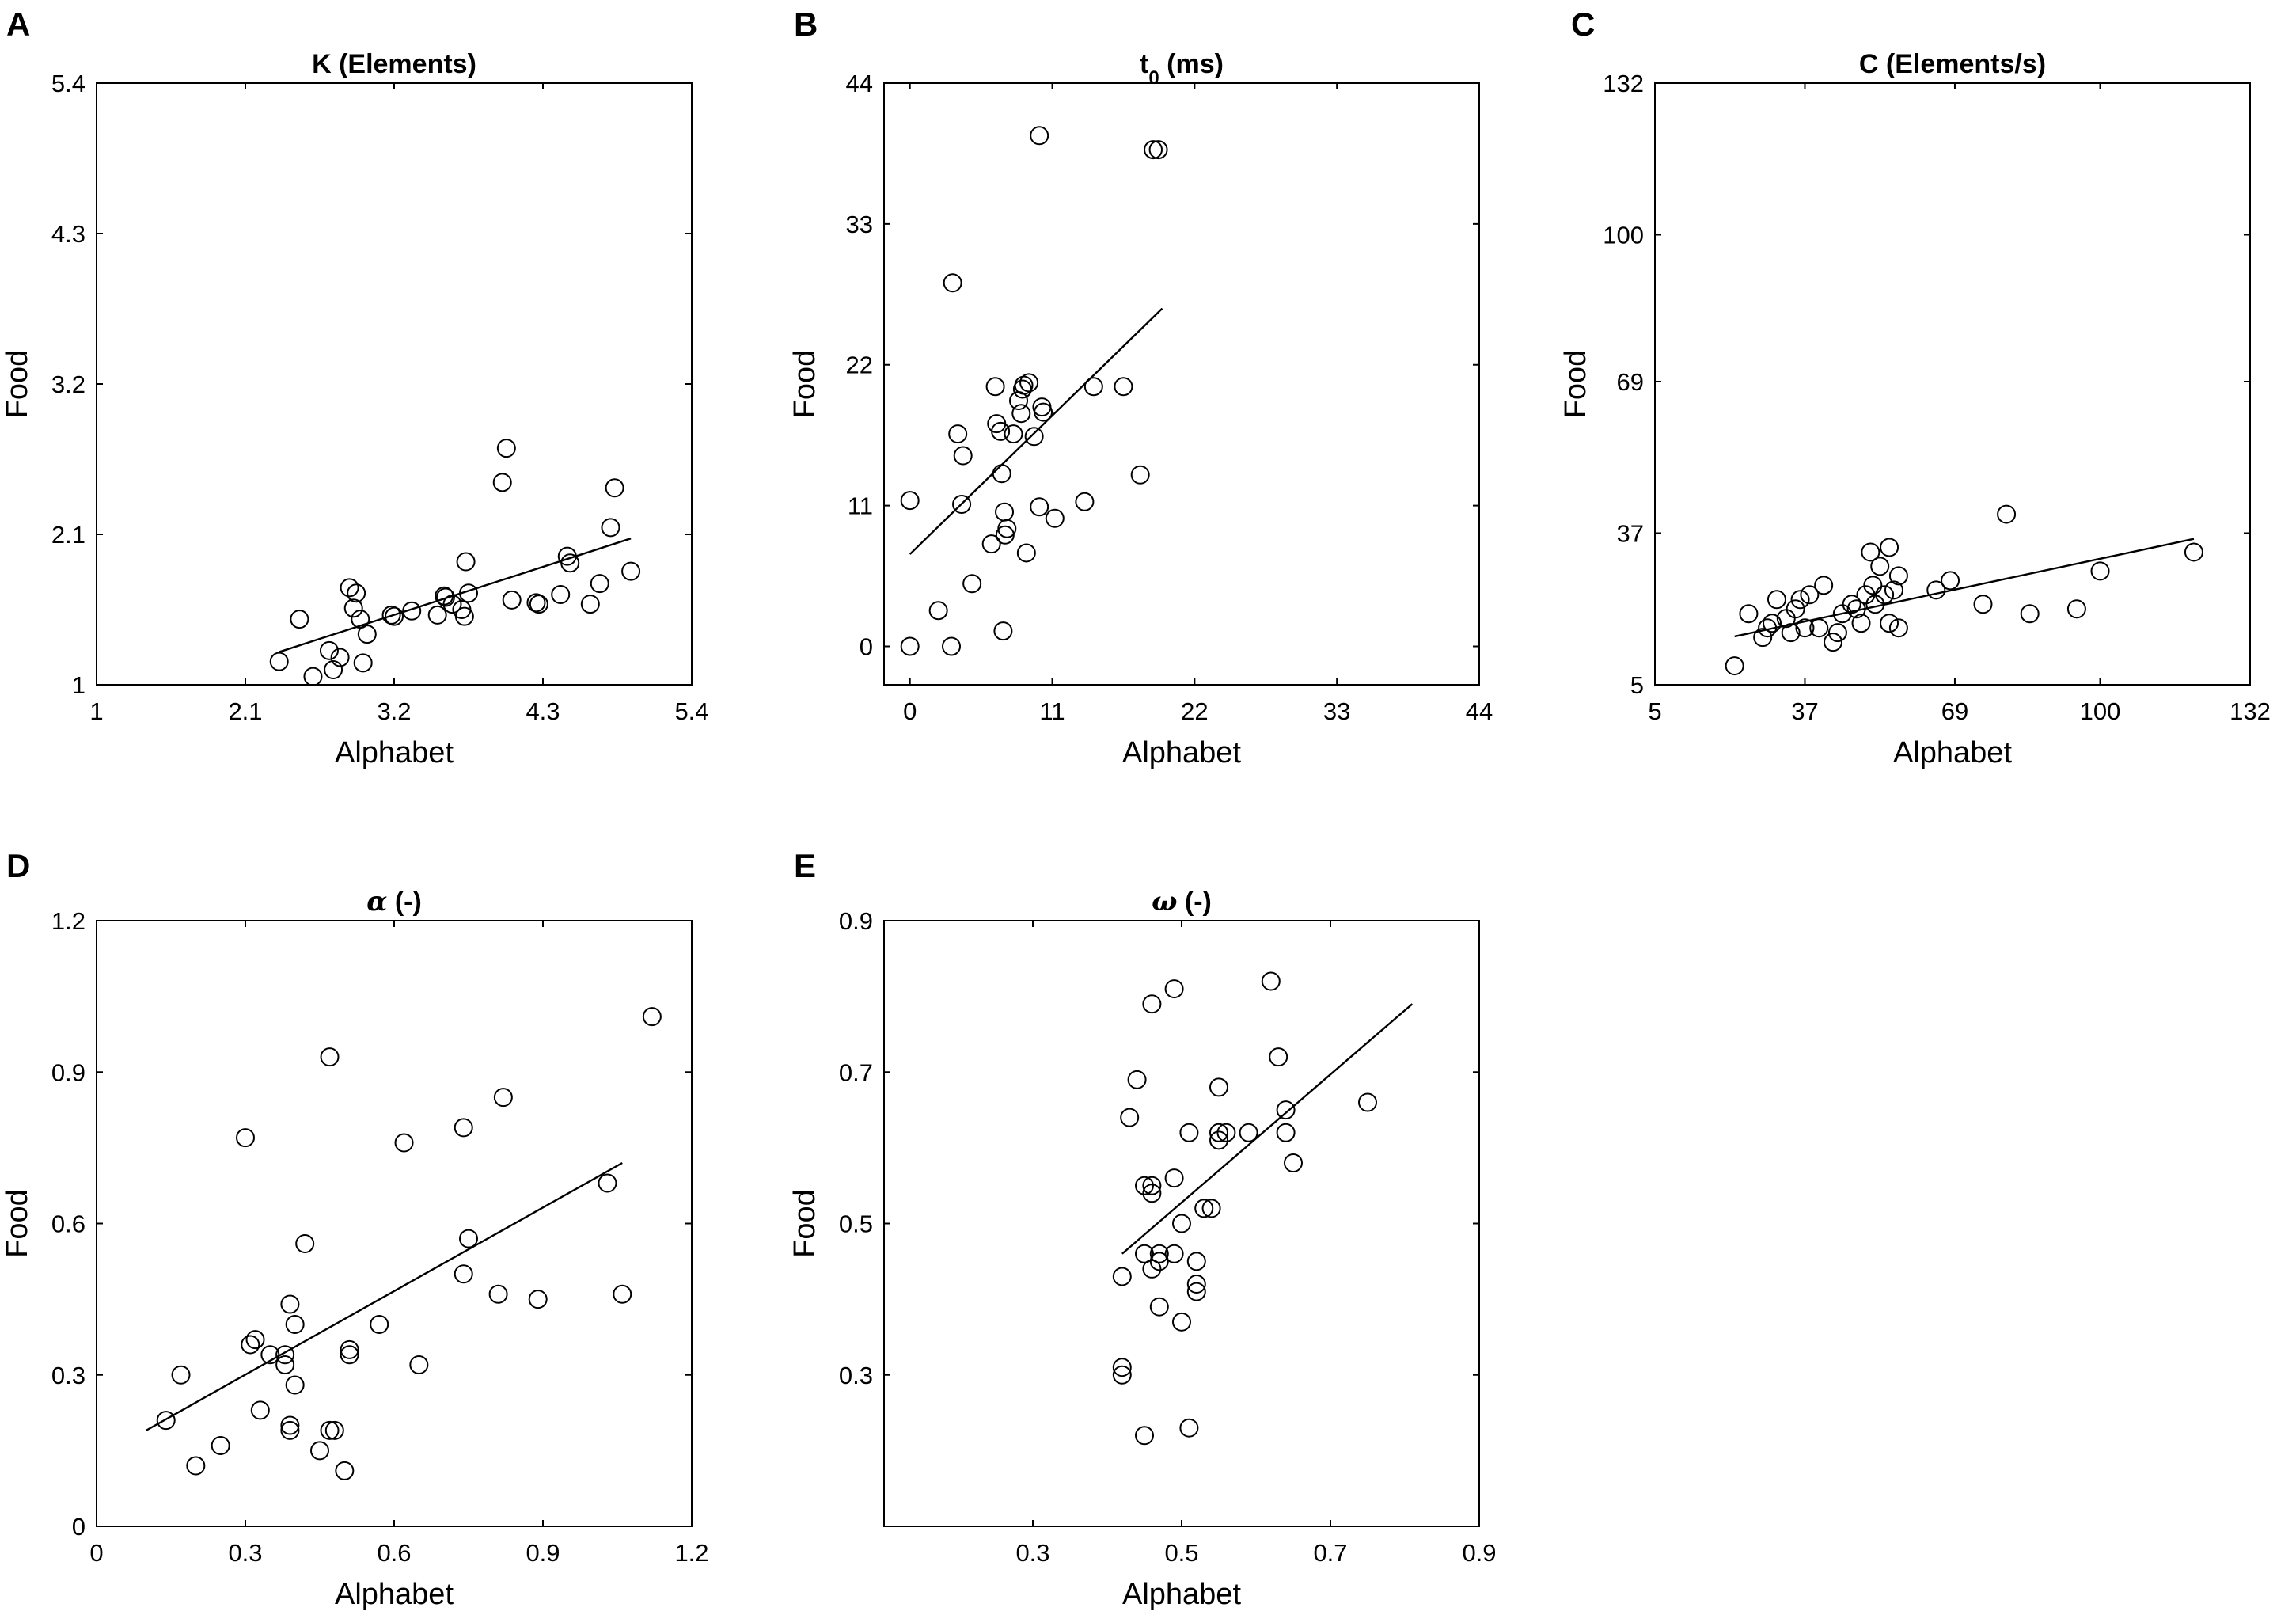 The image size is (2296, 1615). What do you see at coordinates (1964, 588) in the screenshot?
I see `regression-line` at bounding box center [1964, 588].